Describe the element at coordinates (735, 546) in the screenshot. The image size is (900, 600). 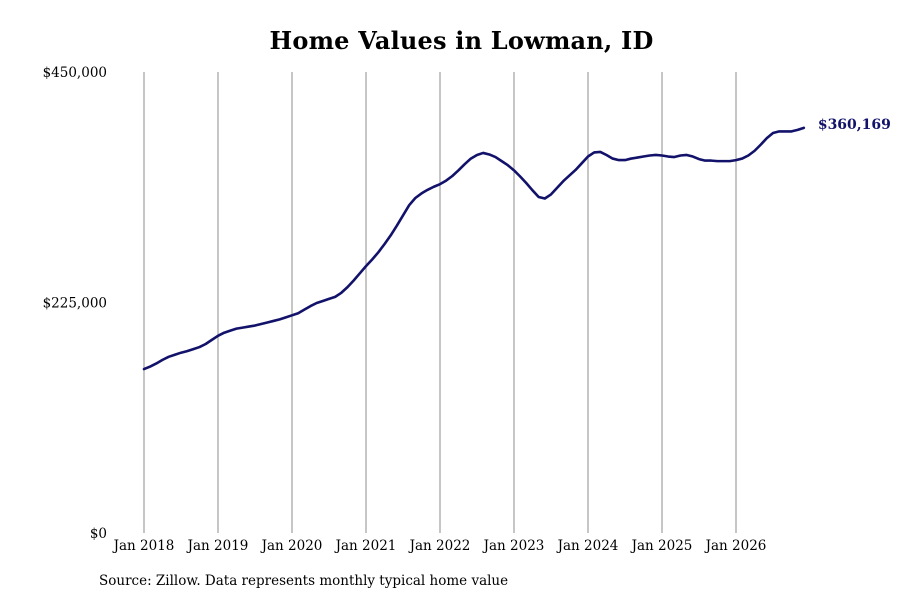
I see `x-tick-label: Jan 2026` at that location.